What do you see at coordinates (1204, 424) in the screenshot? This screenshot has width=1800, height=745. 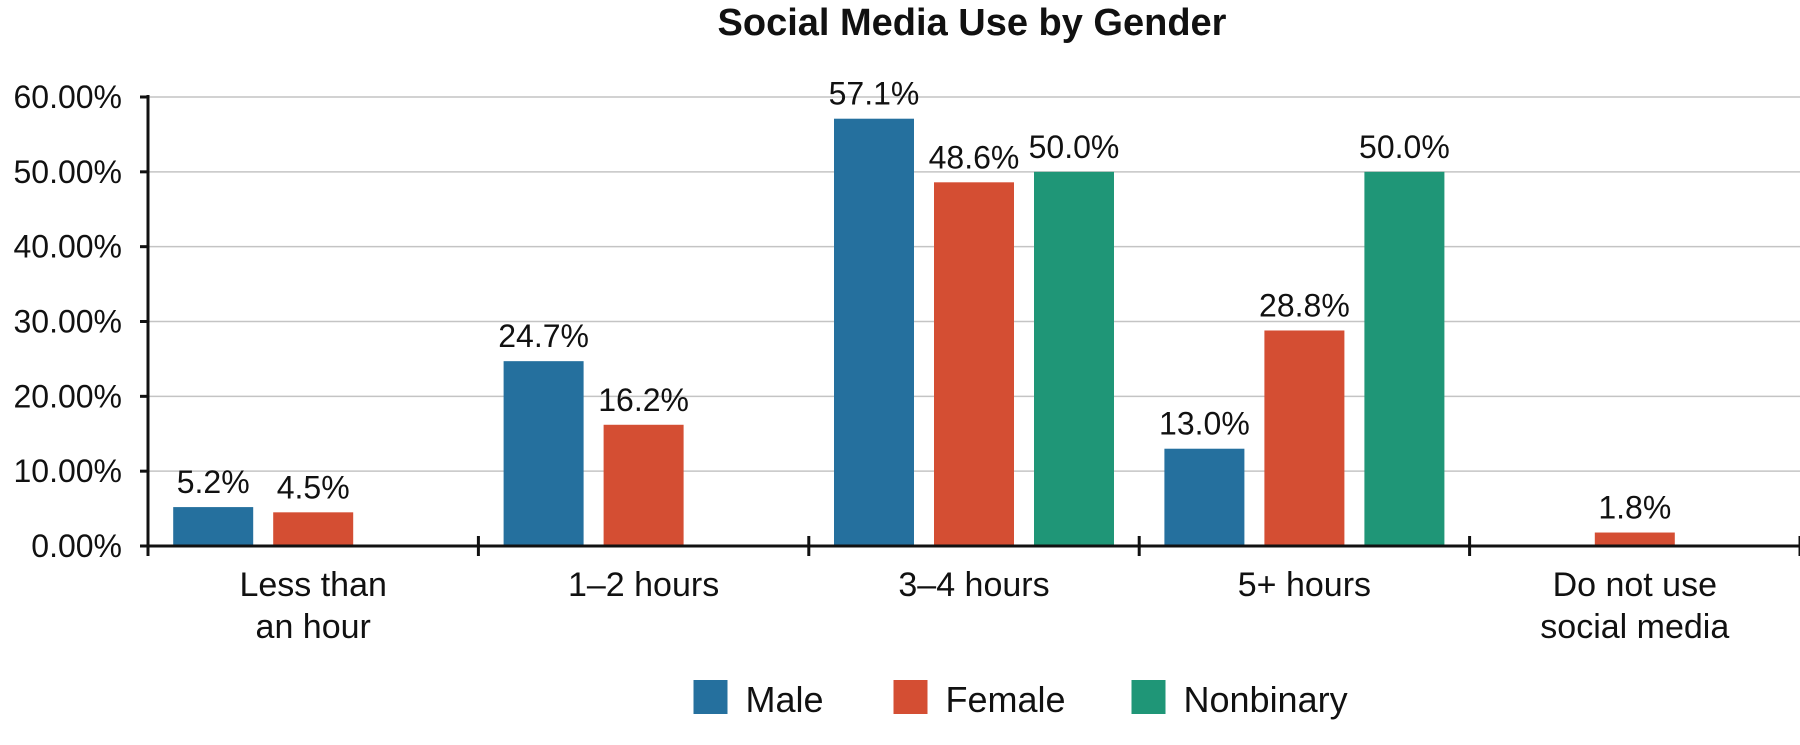 I see `data-label: 13.0%` at bounding box center [1204, 424].